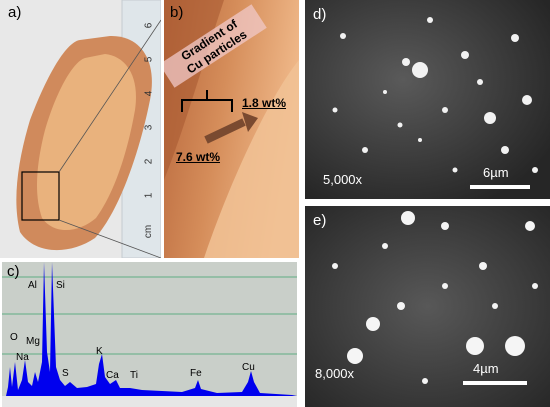 The height and width of the screenshot is (407, 550). Describe the element at coordinates (149, 161) in the screenshot. I see `ruler-number: 2` at that location.